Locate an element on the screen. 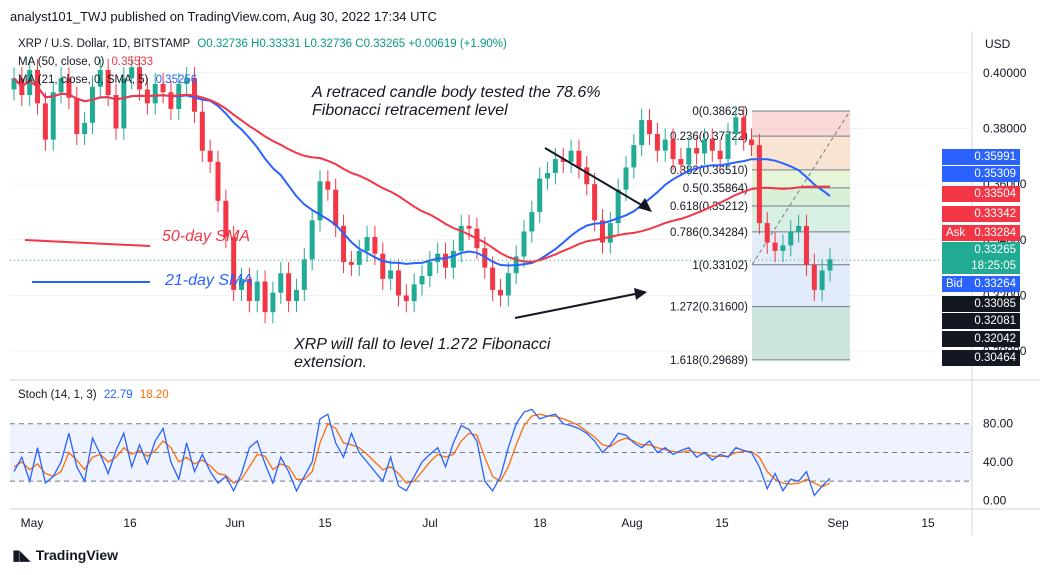  stoch-d-value: 18.20 is located at coordinates (154, 395).